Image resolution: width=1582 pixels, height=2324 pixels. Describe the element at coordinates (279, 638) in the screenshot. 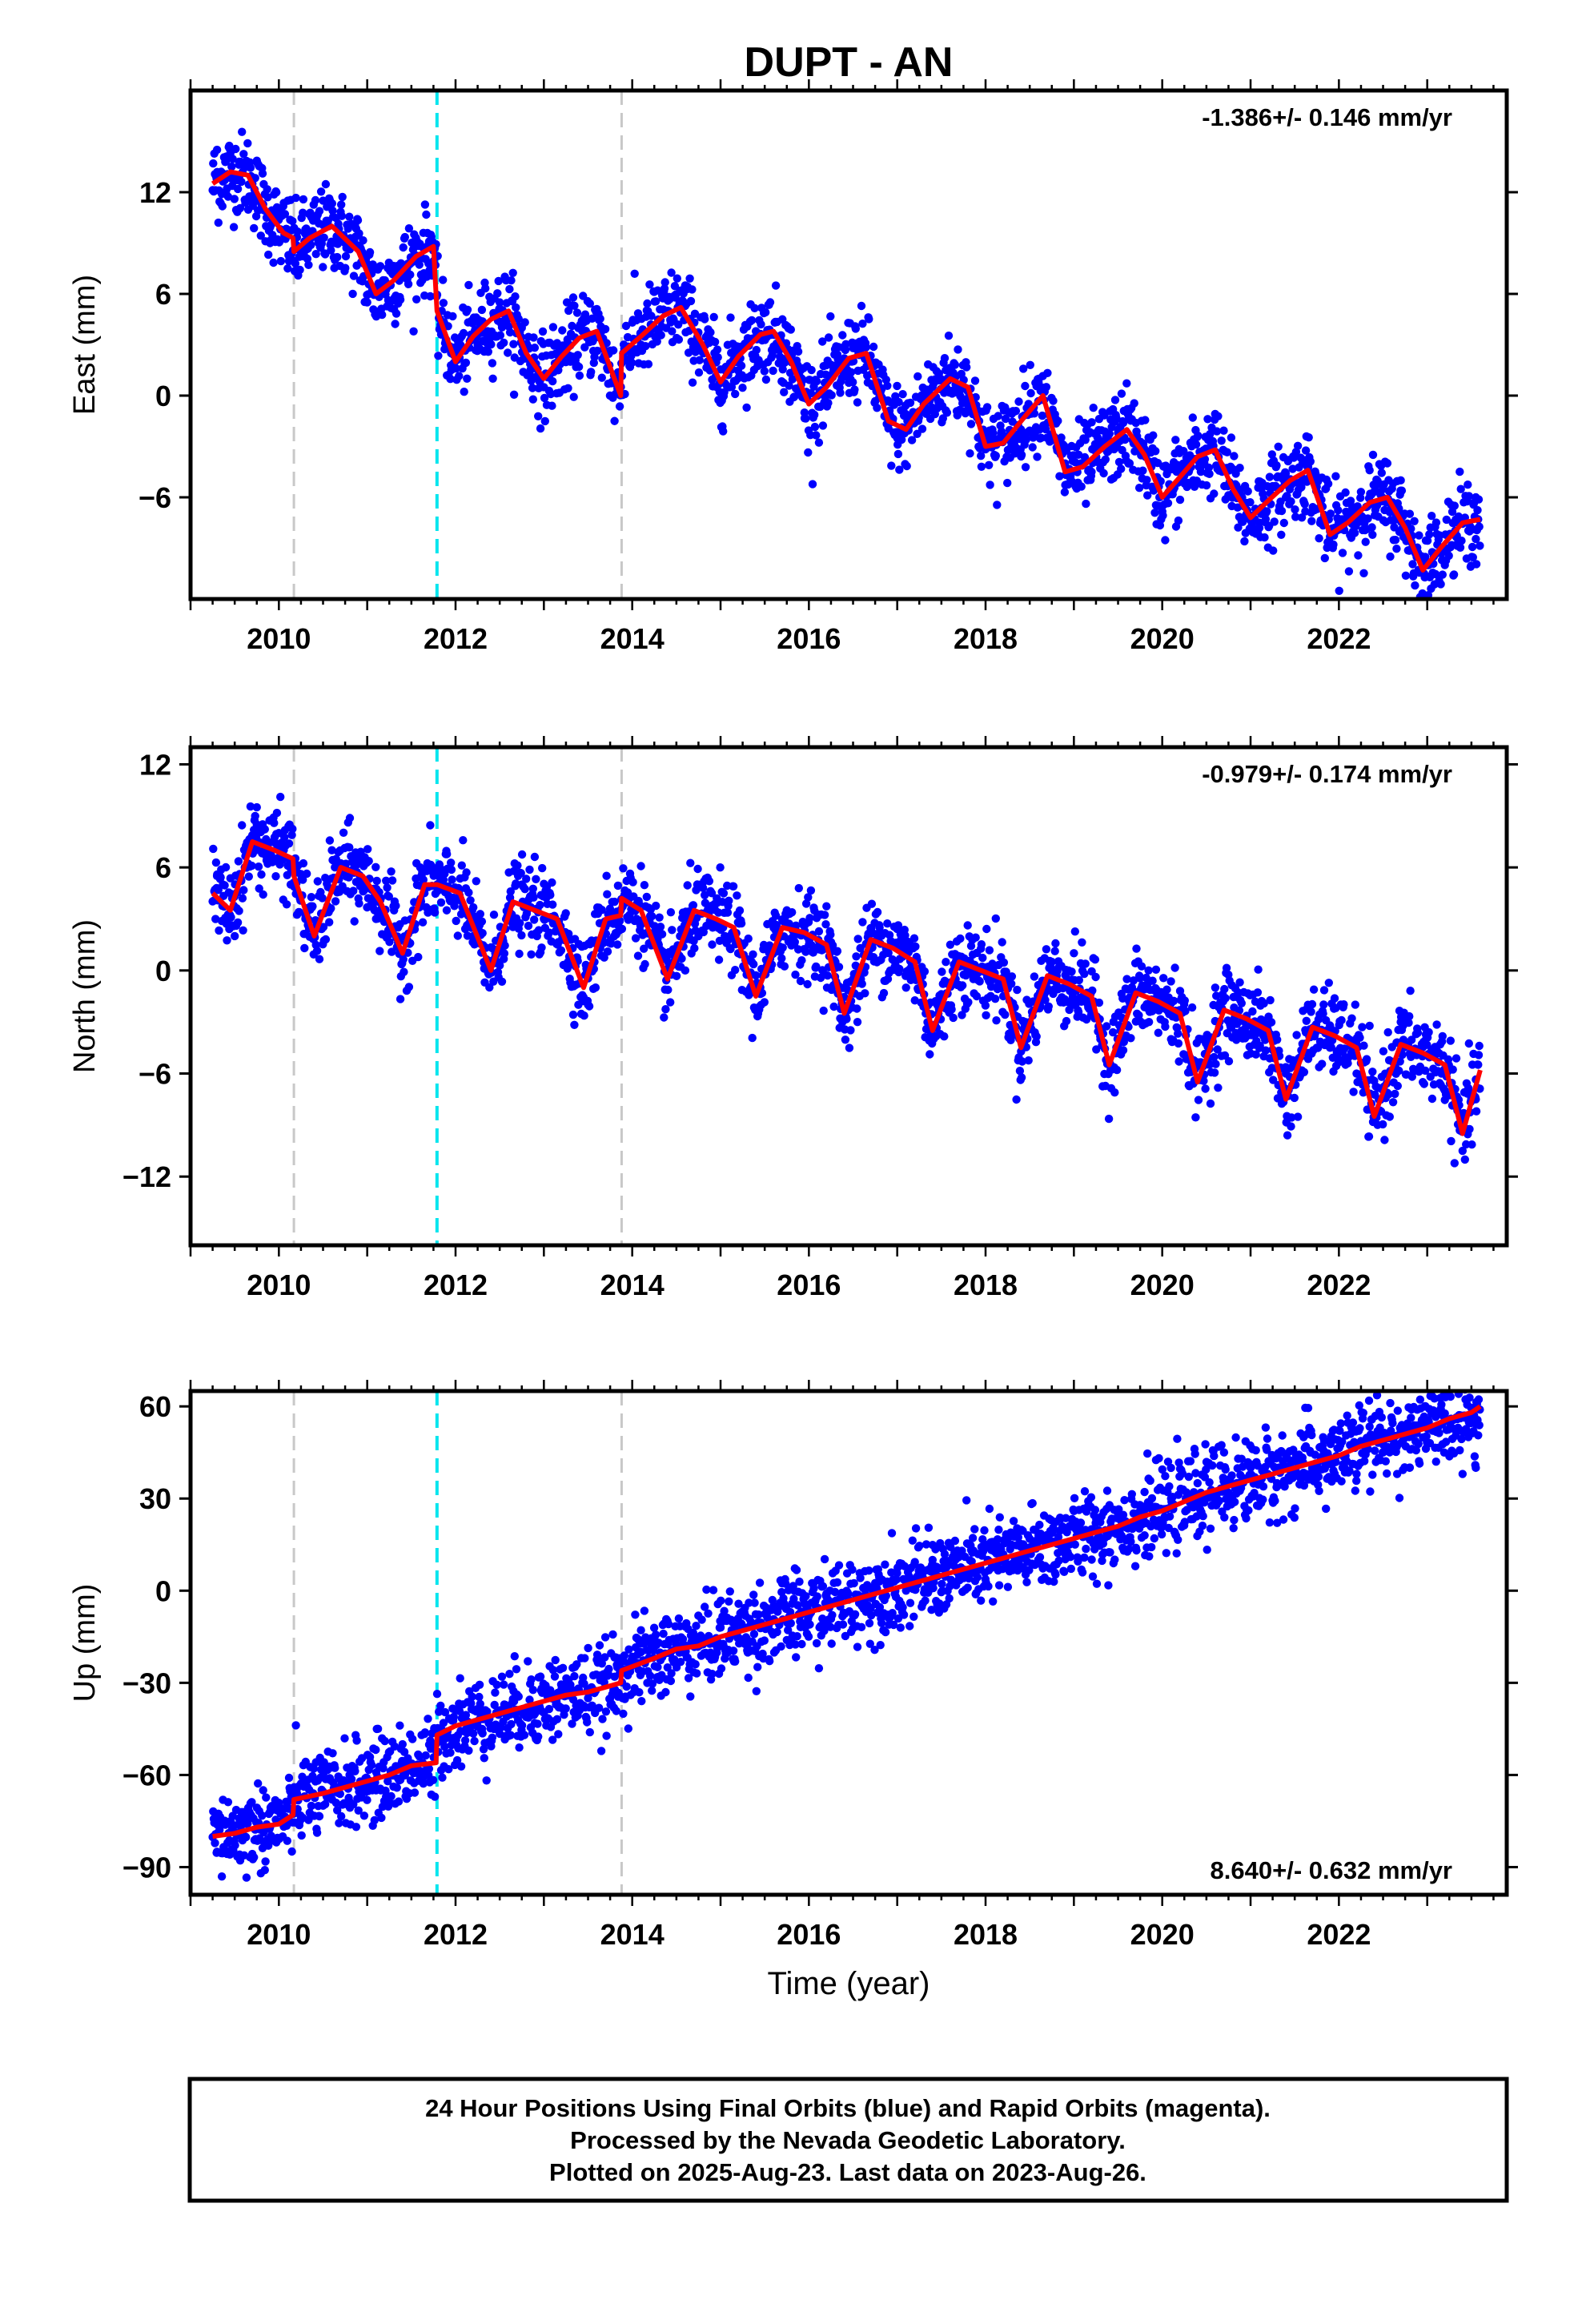

I see `x-tick-label: 2010` at that location.